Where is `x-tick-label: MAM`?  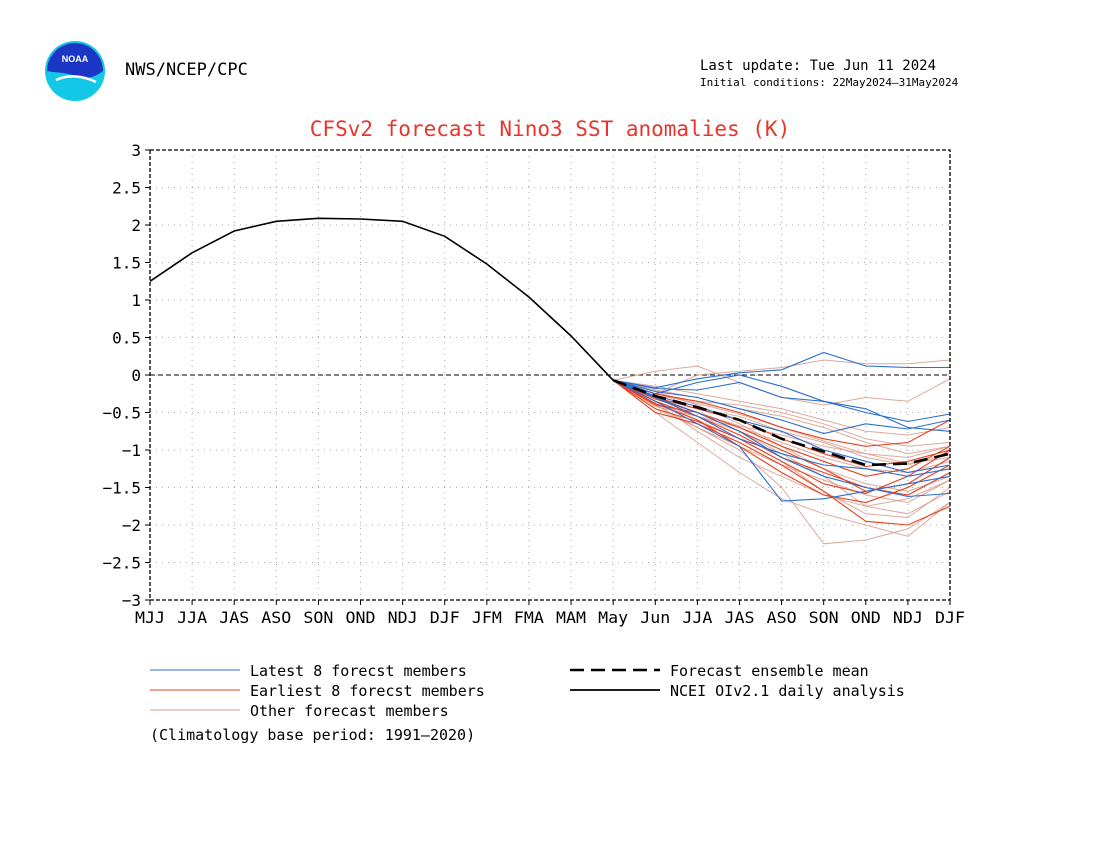 x-tick-label: MAM is located at coordinates (571, 617).